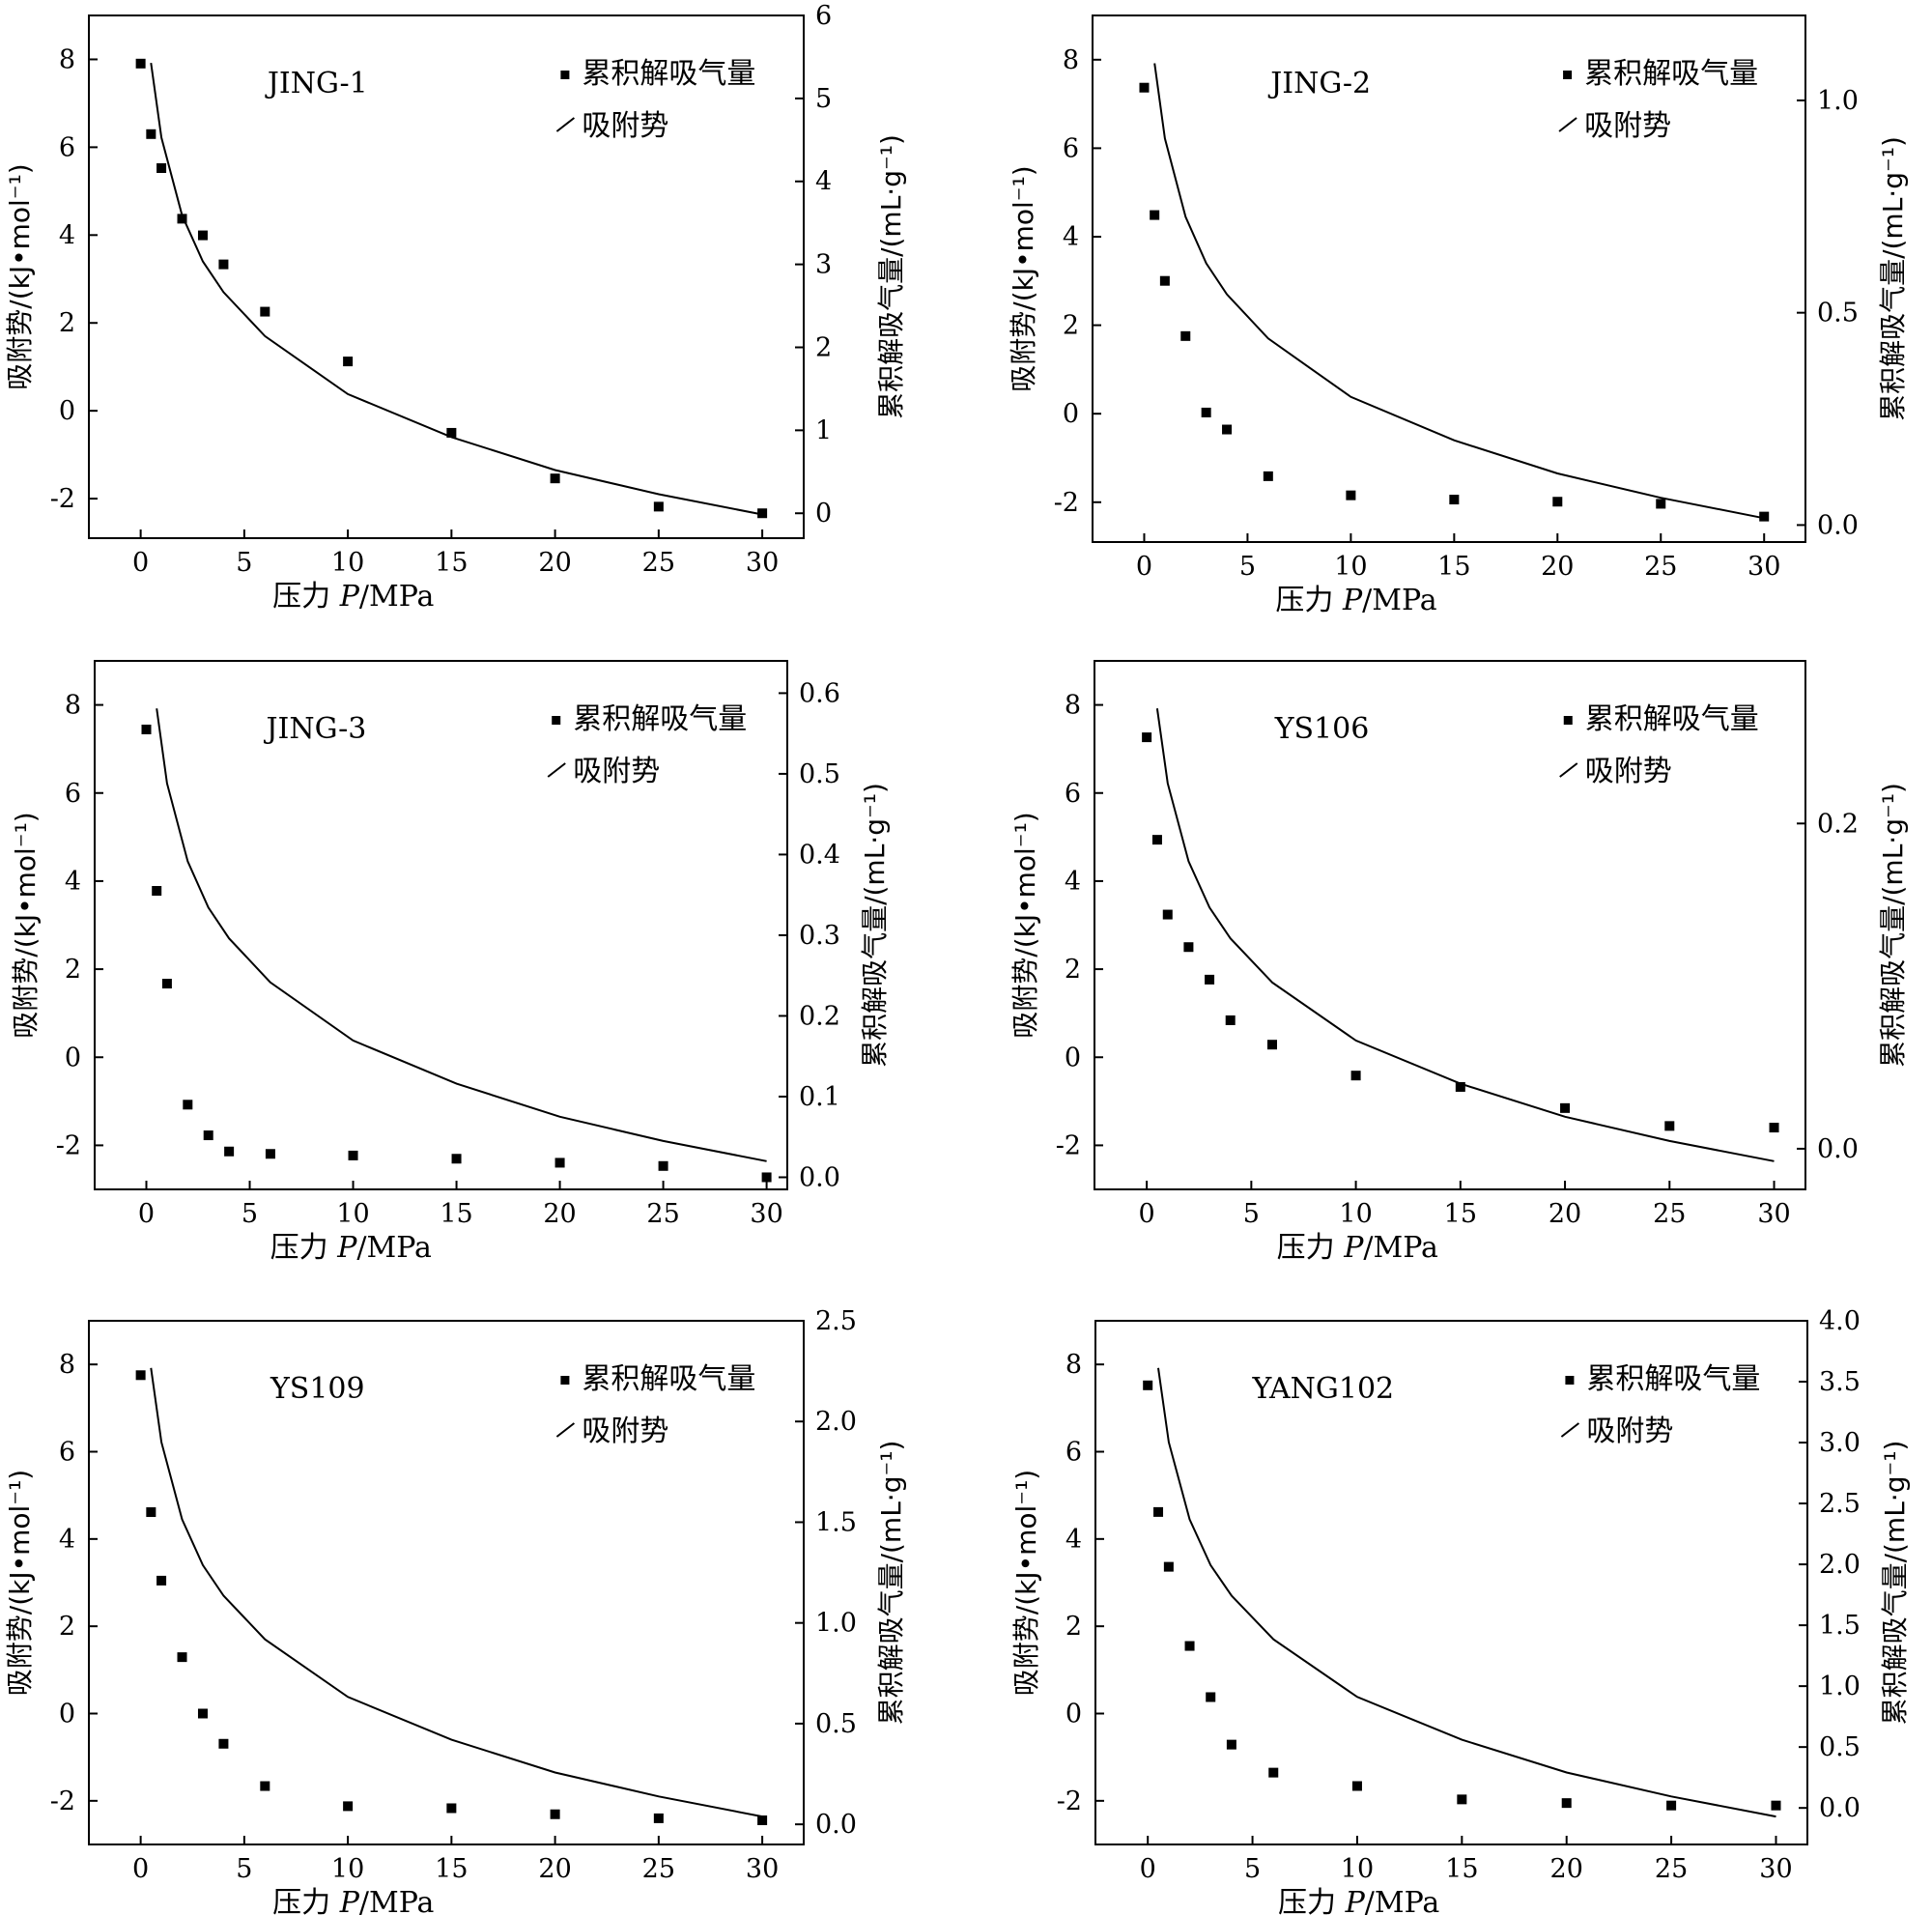 The height and width of the screenshot is (1915, 1932). Describe the element at coordinates (1400, 1248) in the screenshot. I see `x-axis-label-unit: /MPa` at that location.